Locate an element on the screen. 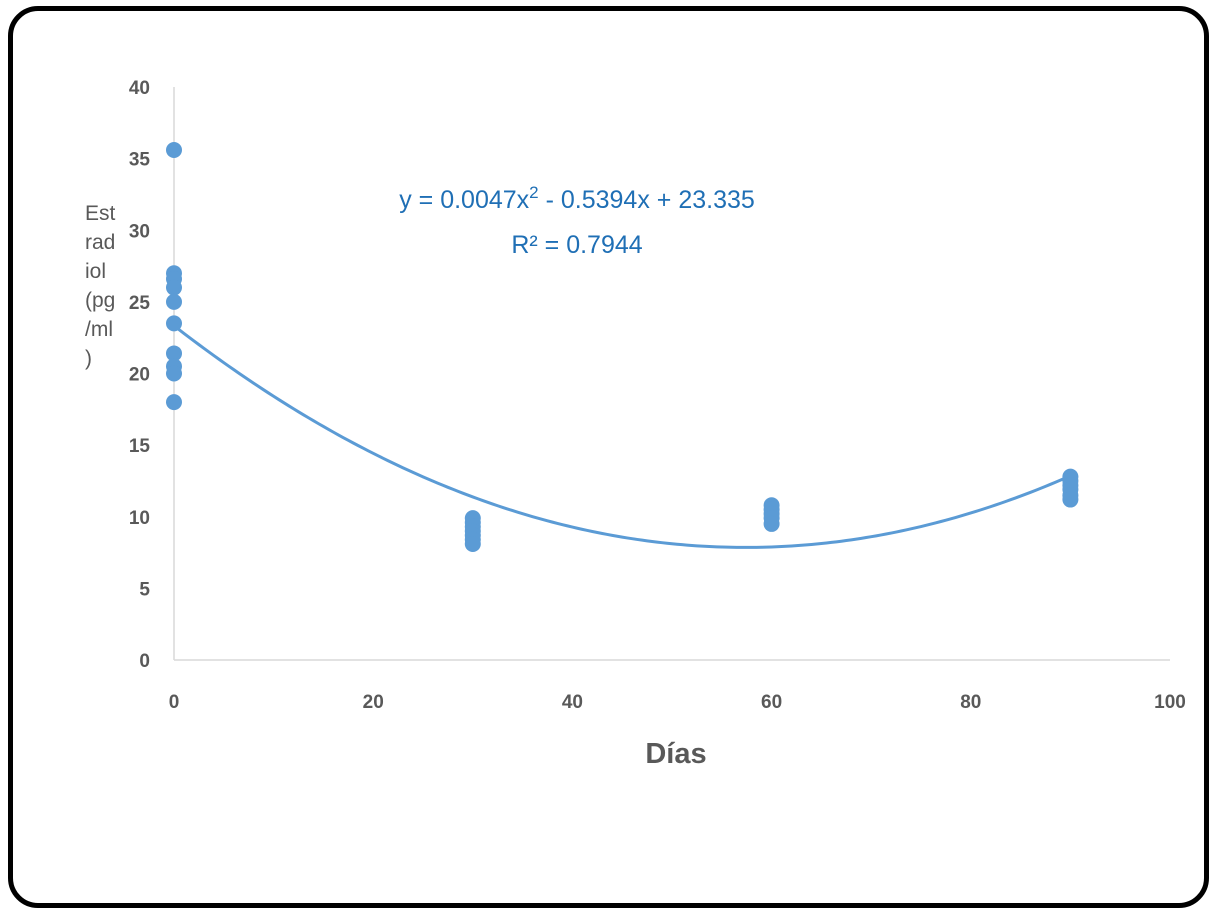 The width and height of the screenshot is (1223, 908). r-squared-label: R² = 0.7944 is located at coordinates (576, 245).